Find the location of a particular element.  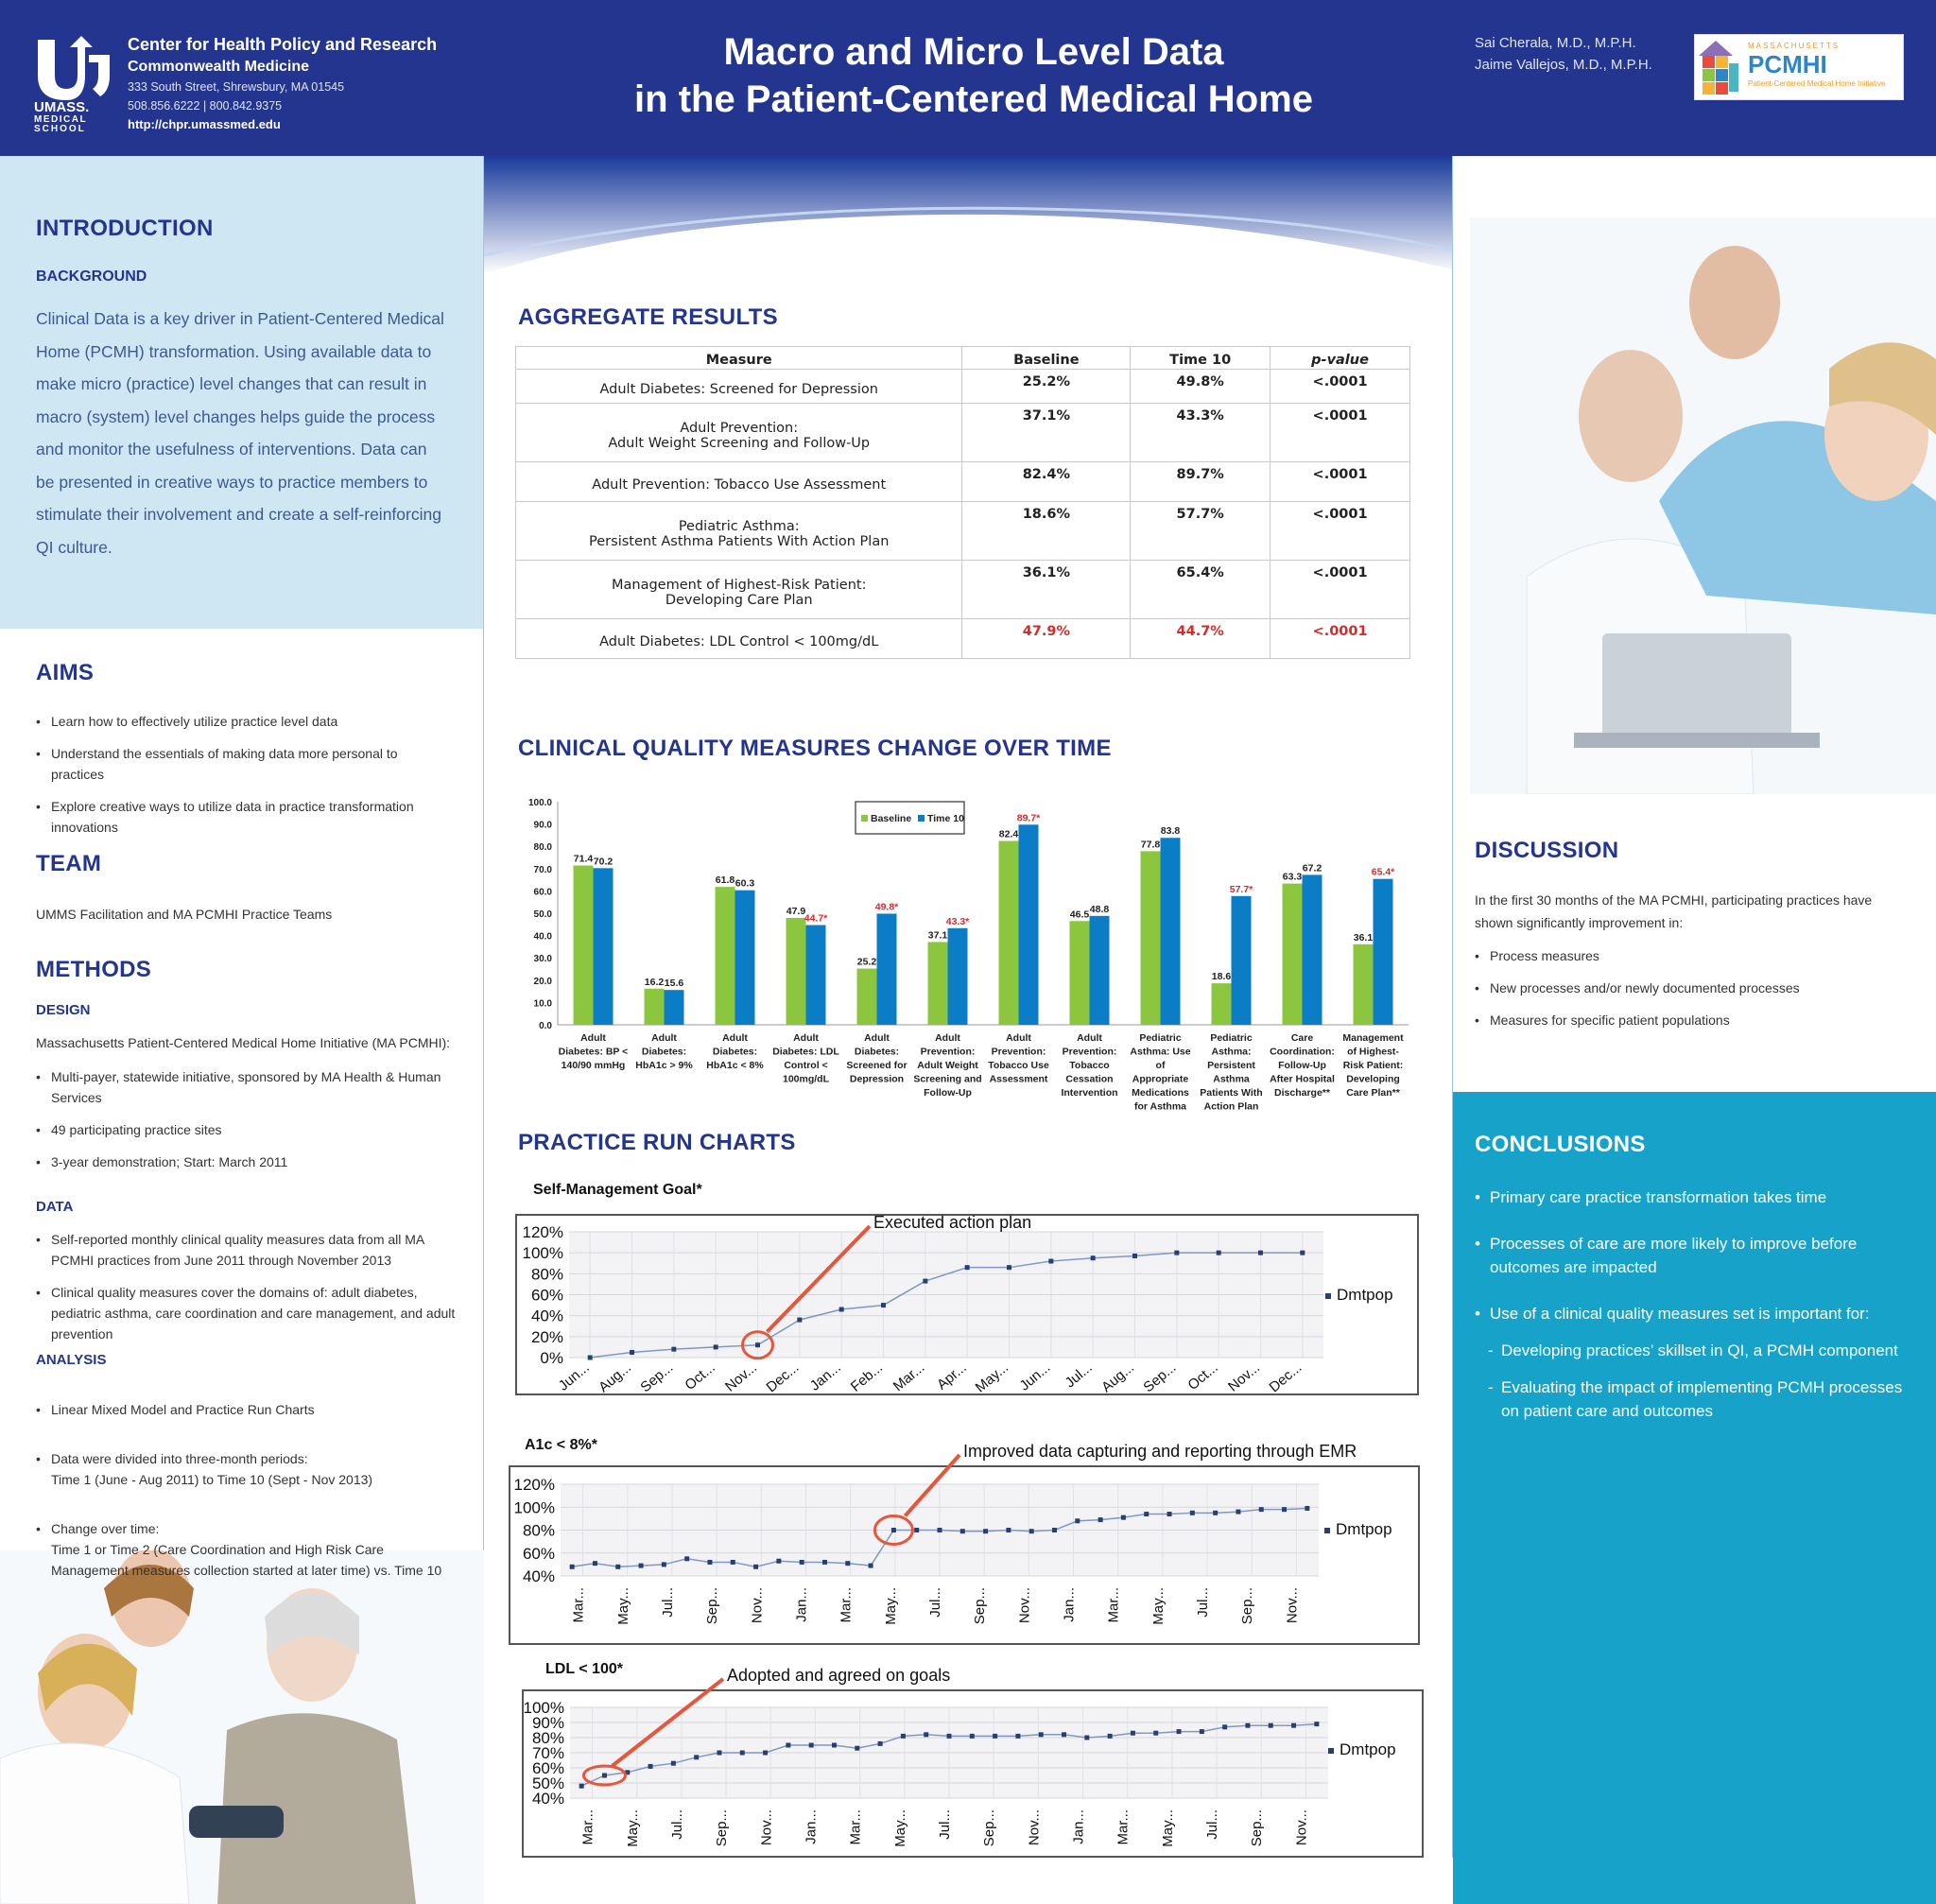

legend-swatch is located at coordinates (1327, 1531).